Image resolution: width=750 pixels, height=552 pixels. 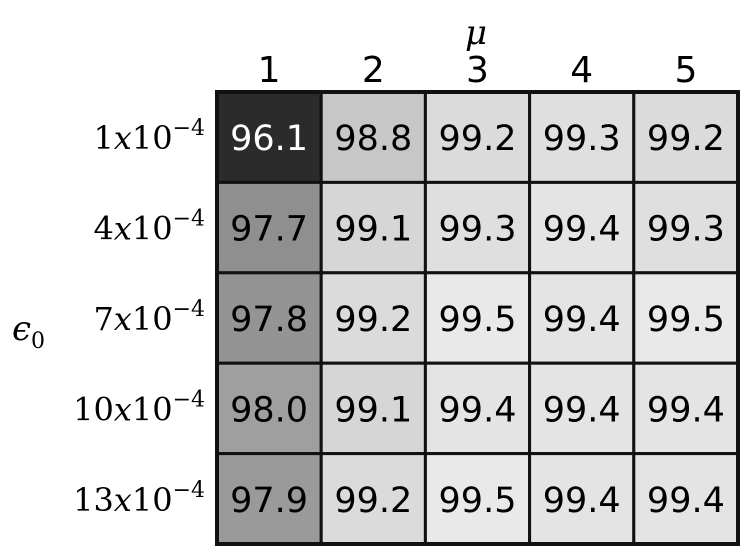 What do you see at coordinates (21, 329) in the screenshot?
I see `y-axis-title-symbol: ϵ` at bounding box center [21, 329].